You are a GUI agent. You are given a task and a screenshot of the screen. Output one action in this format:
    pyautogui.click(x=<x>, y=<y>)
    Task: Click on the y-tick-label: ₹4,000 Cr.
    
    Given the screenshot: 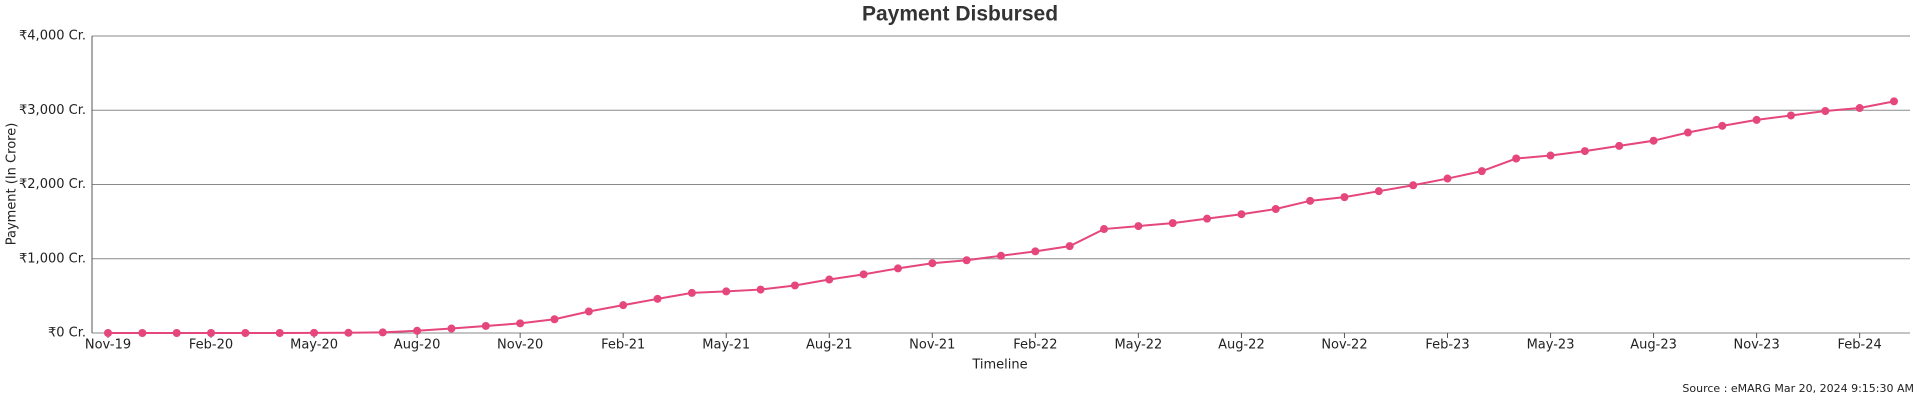 What is the action you would take?
    pyautogui.click(x=52, y=36)
    